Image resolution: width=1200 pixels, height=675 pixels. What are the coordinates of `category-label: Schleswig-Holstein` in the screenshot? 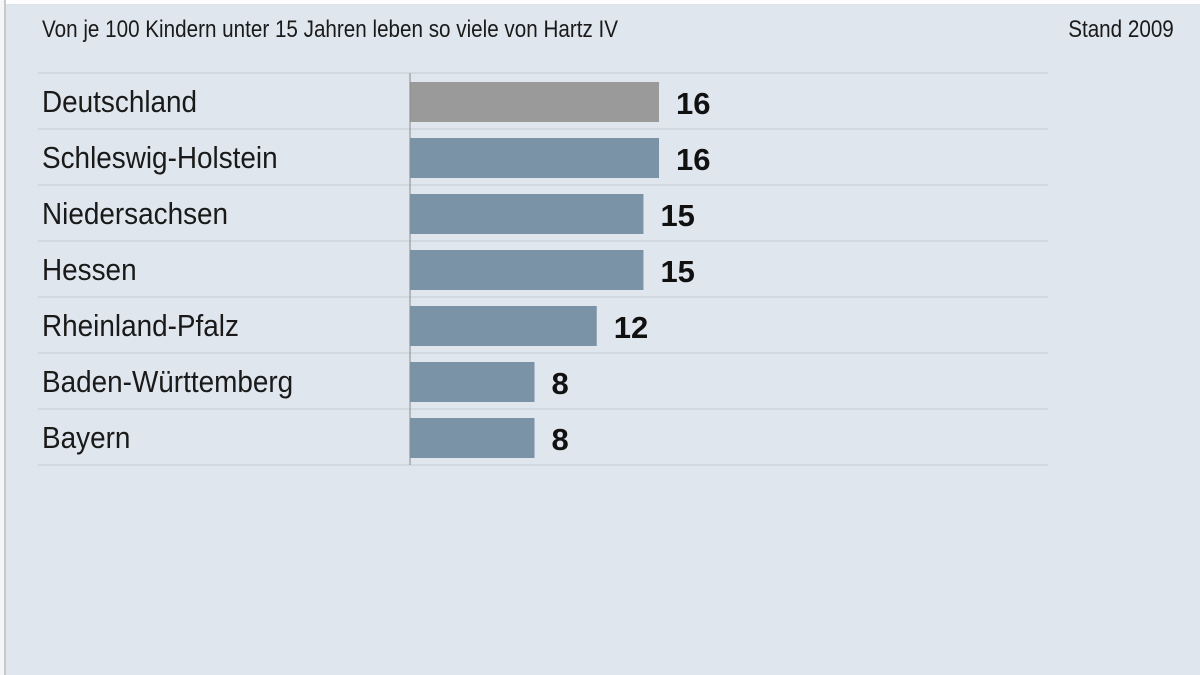 It's located at (160, 158).